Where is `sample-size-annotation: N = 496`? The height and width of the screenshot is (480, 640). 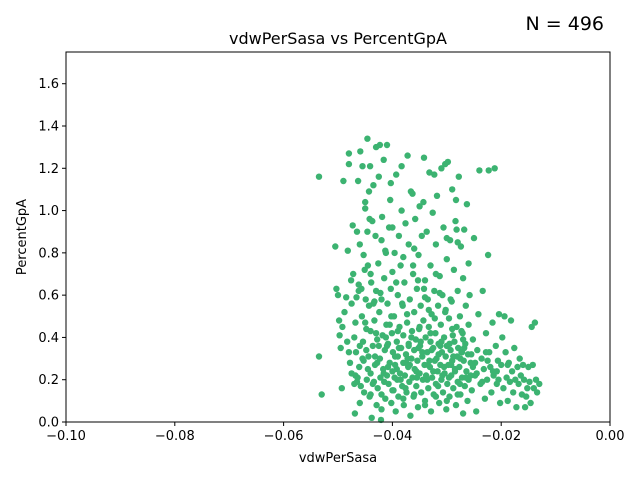
sample-size-annotation: N = 496 is located at coordinates (565, 24).